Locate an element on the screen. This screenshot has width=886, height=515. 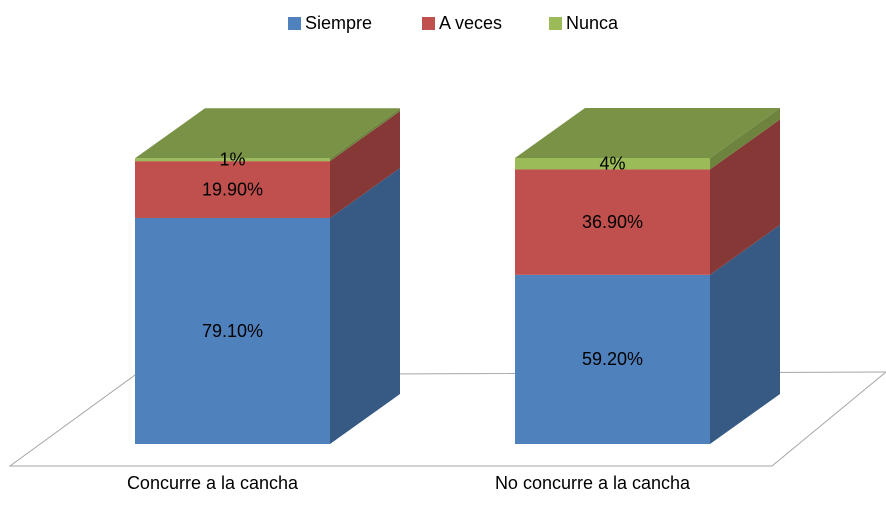
value-label: 1% is located at coordinates (232, 159).